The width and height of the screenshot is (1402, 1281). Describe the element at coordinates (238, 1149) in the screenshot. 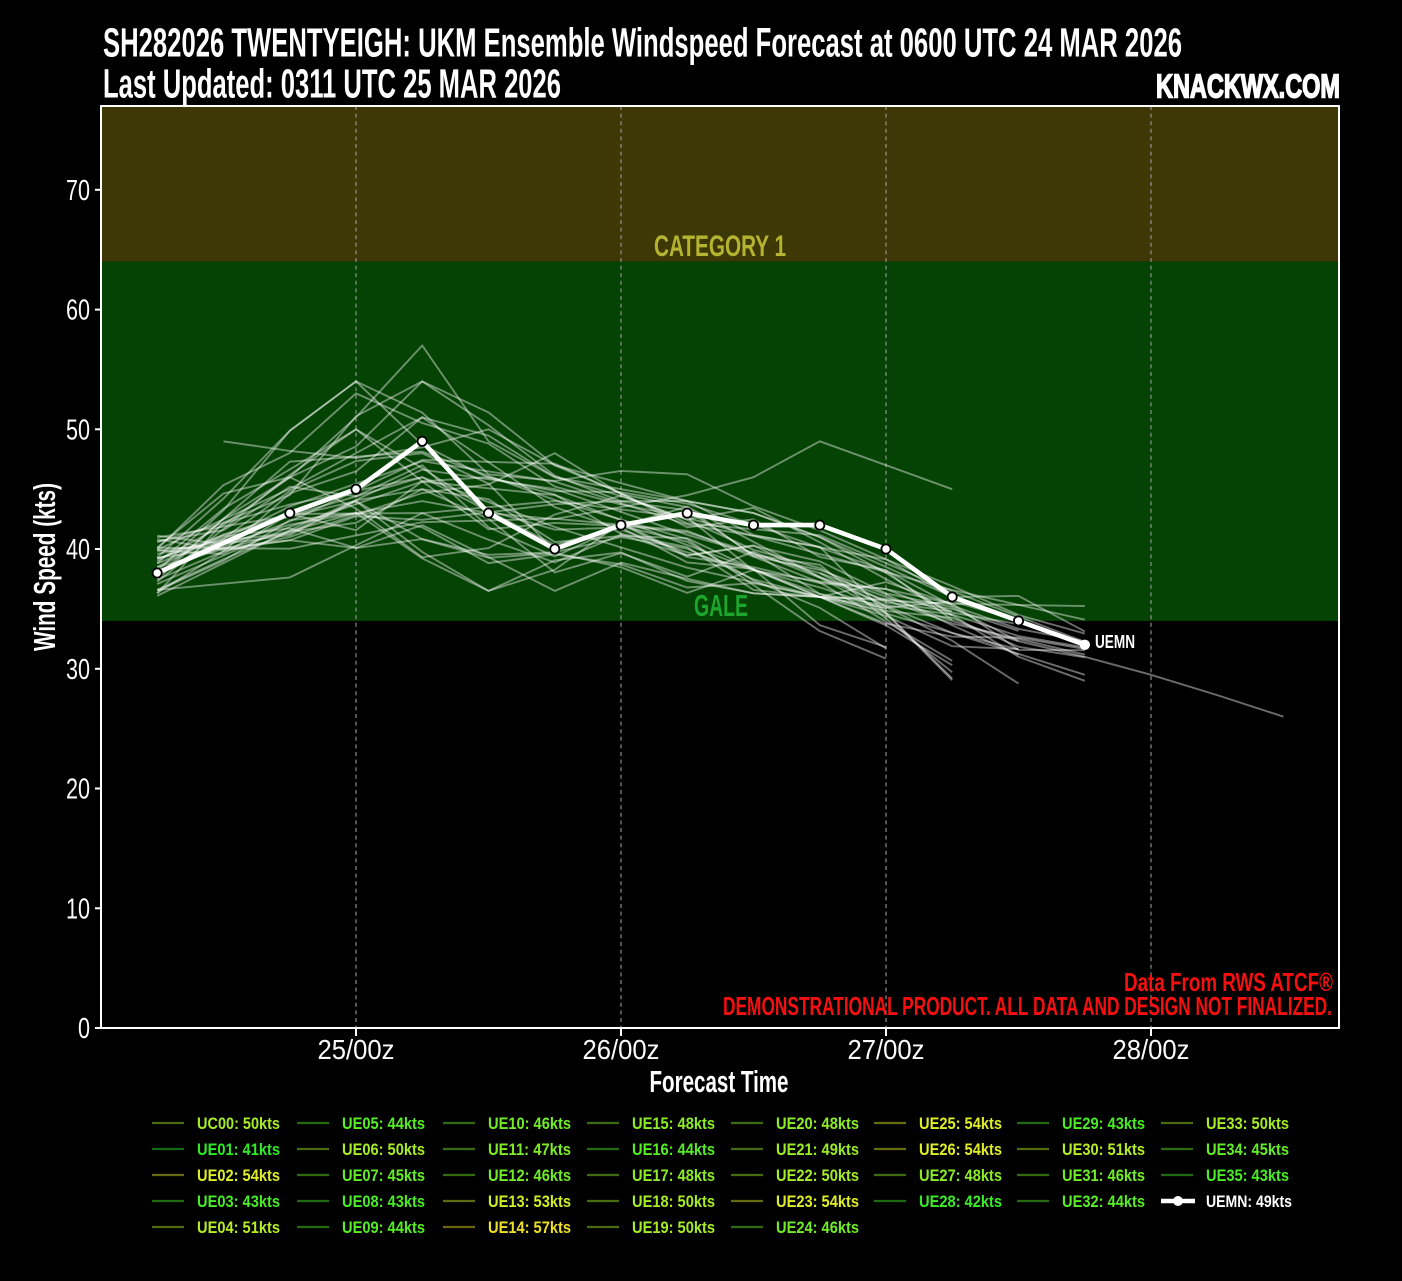

I see `svg-text: UE01: 41kts` at that location.